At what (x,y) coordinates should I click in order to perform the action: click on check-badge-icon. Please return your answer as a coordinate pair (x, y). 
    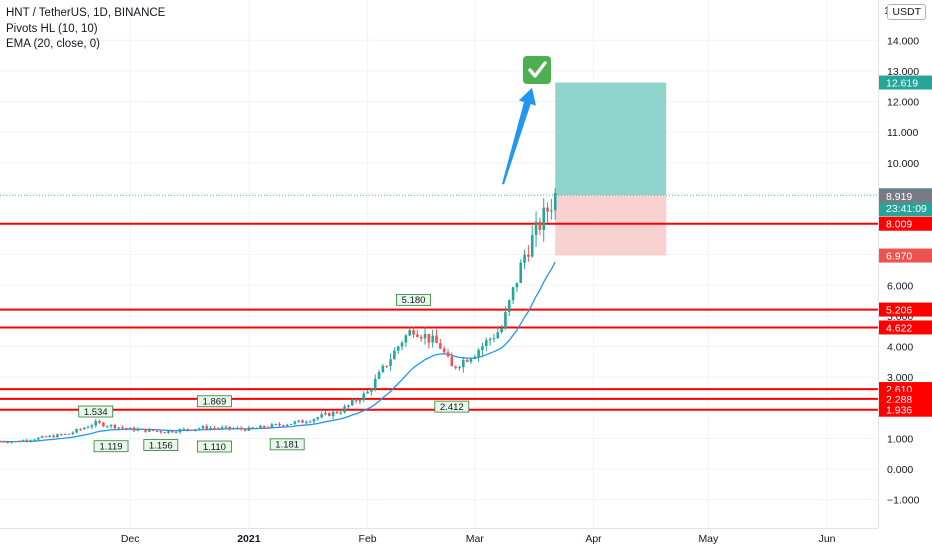
    Looking at the image, I should click on (537, 70).